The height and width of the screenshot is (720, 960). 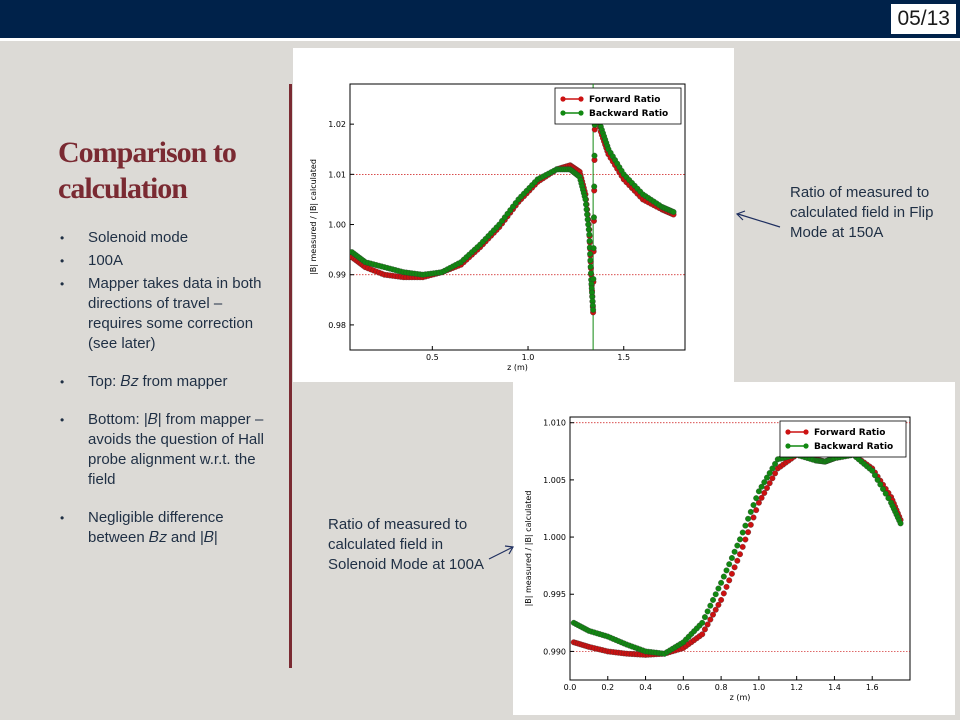 What do you see at coordinates (721, 687) in the screenshot?
I see `x-tick-label: 0.8` at bounding box center [721, 687].